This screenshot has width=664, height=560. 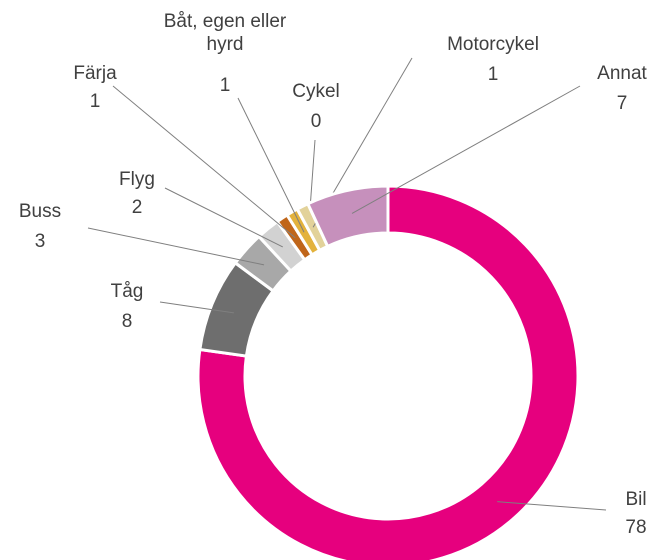 I want to click on label-name: Buss, so click(x=40, y=211).